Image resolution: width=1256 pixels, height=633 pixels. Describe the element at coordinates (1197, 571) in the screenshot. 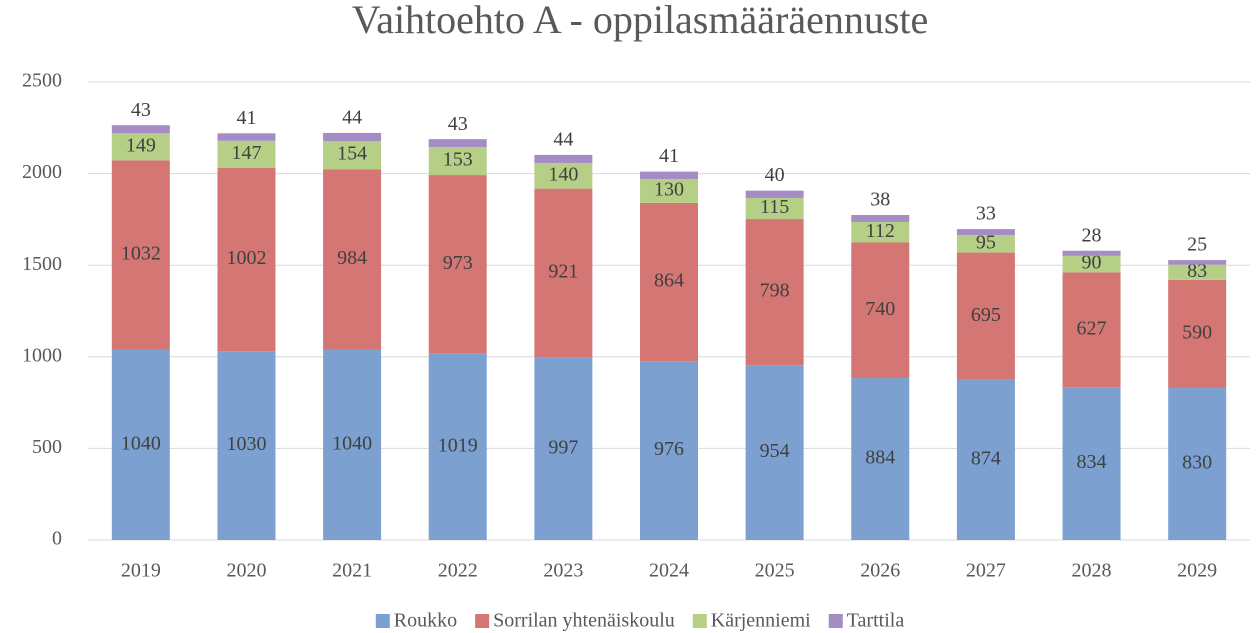

I see `x-tick-label: 2029` at that location.